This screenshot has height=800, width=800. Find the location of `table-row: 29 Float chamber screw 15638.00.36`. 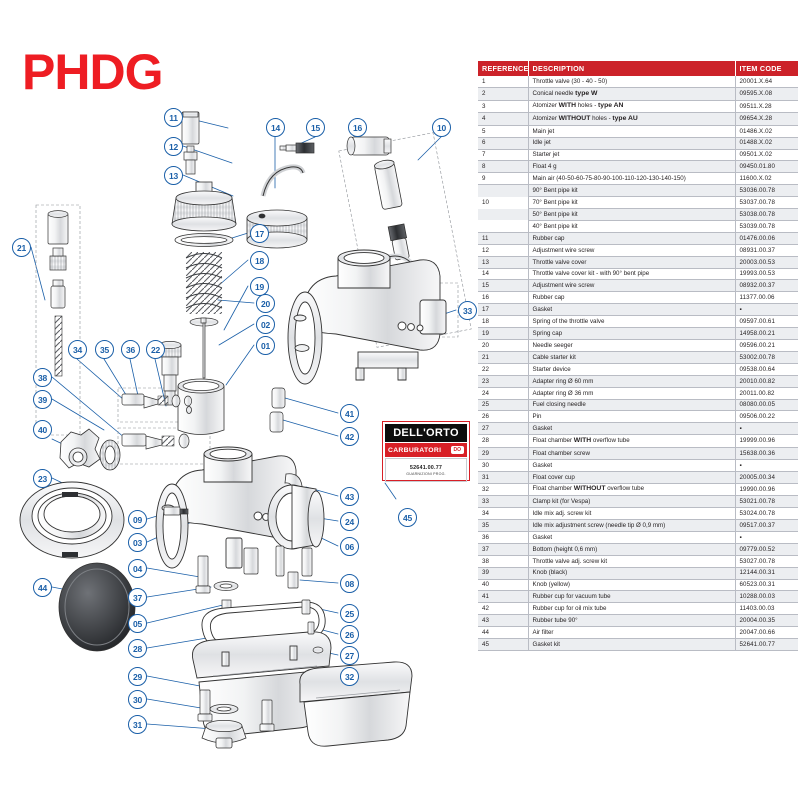

table-row: 29 Float chamber screw 15638.00.36 is located at coordinates (638, 453).